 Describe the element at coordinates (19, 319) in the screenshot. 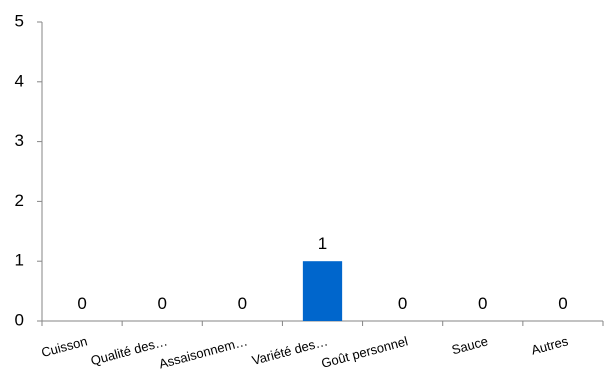

I see `y-tick-label: 0` at that location.